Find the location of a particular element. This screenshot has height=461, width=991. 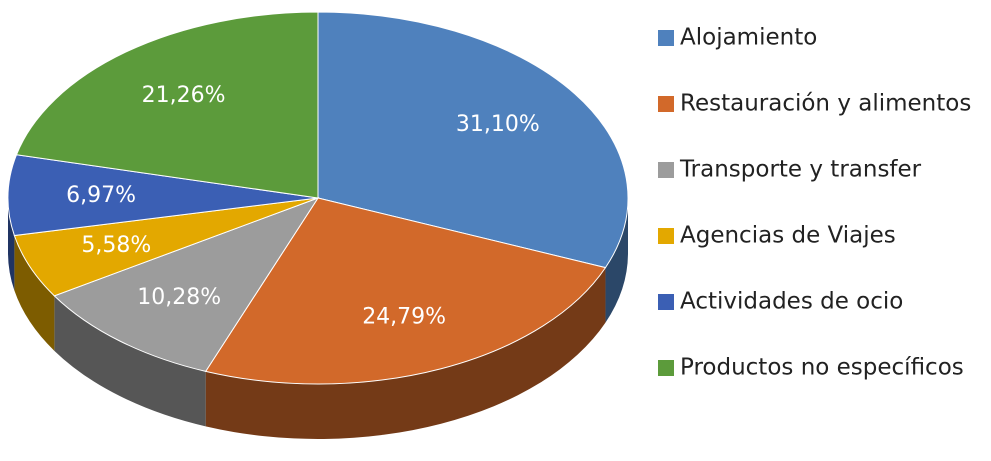

legend-label: Alojamiento is located at coordinates (748, 38).